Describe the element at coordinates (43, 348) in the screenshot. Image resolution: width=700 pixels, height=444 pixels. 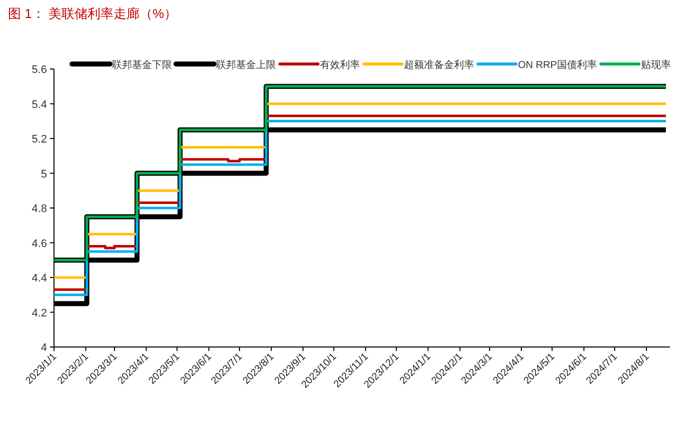
I see `y-tick-label: 4` at that location.